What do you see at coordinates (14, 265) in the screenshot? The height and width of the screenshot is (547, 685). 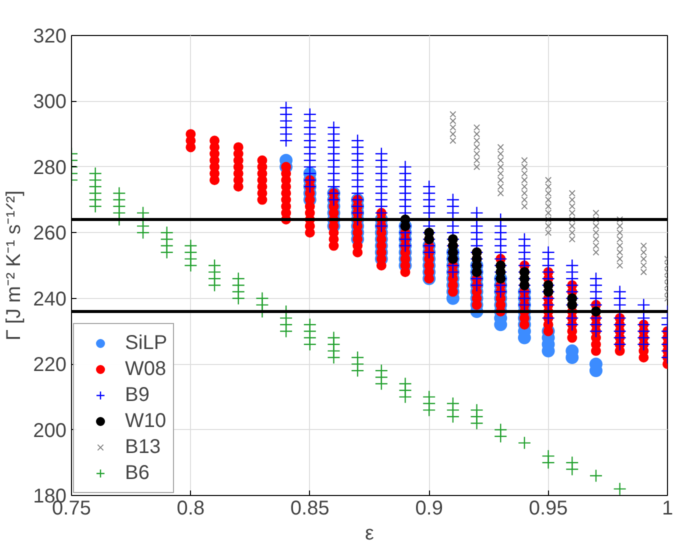 I see `y-axis-title: Γ [J m⁻² K⁻¹ s⁻¹ᐟ²]` at bounding box center [14, 265].